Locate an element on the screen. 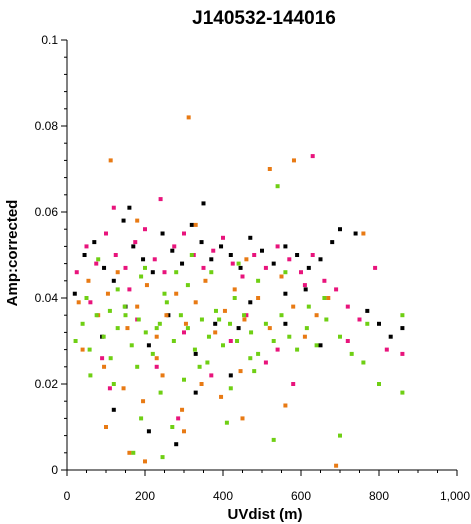 This screenshot has height=524, width=471. x-tick-label: 0 is located at coordinates (67, 496).